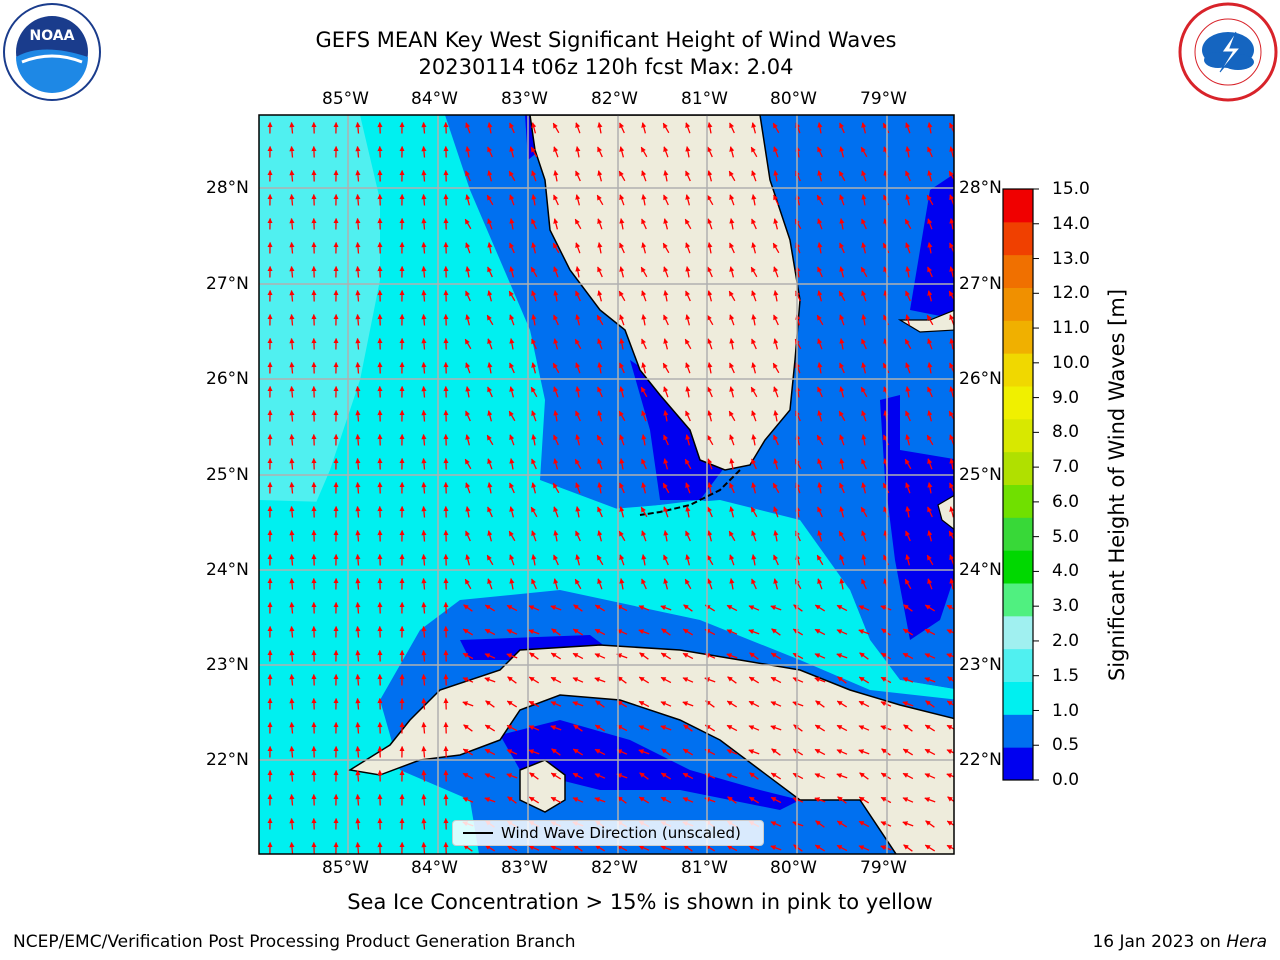 The height and width of the screenshot is (960, 1280). What do you see at coordinates (227, 379) in the screenshot?
I see `lat-tick-left-26n: 26°N` at bounding box center [227, 379].